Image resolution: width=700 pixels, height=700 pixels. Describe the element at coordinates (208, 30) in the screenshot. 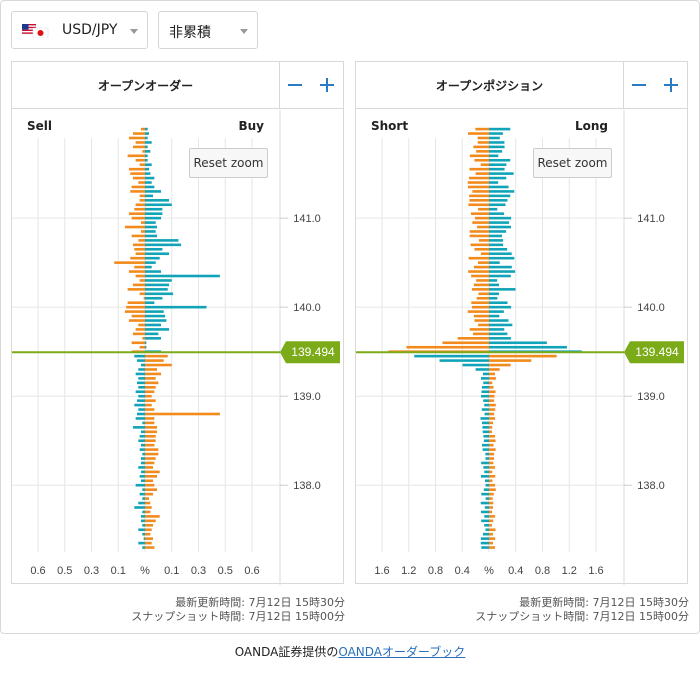

I see `cumulative-mode-select: 非累積` at that location.